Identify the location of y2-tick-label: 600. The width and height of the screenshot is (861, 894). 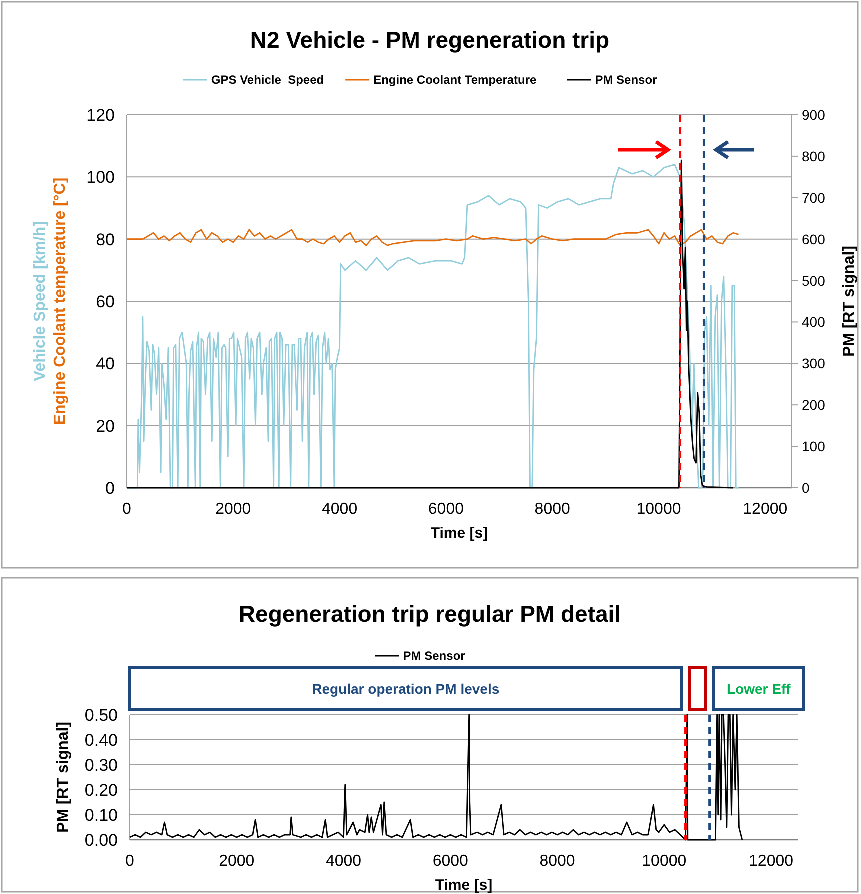
(814, 239).